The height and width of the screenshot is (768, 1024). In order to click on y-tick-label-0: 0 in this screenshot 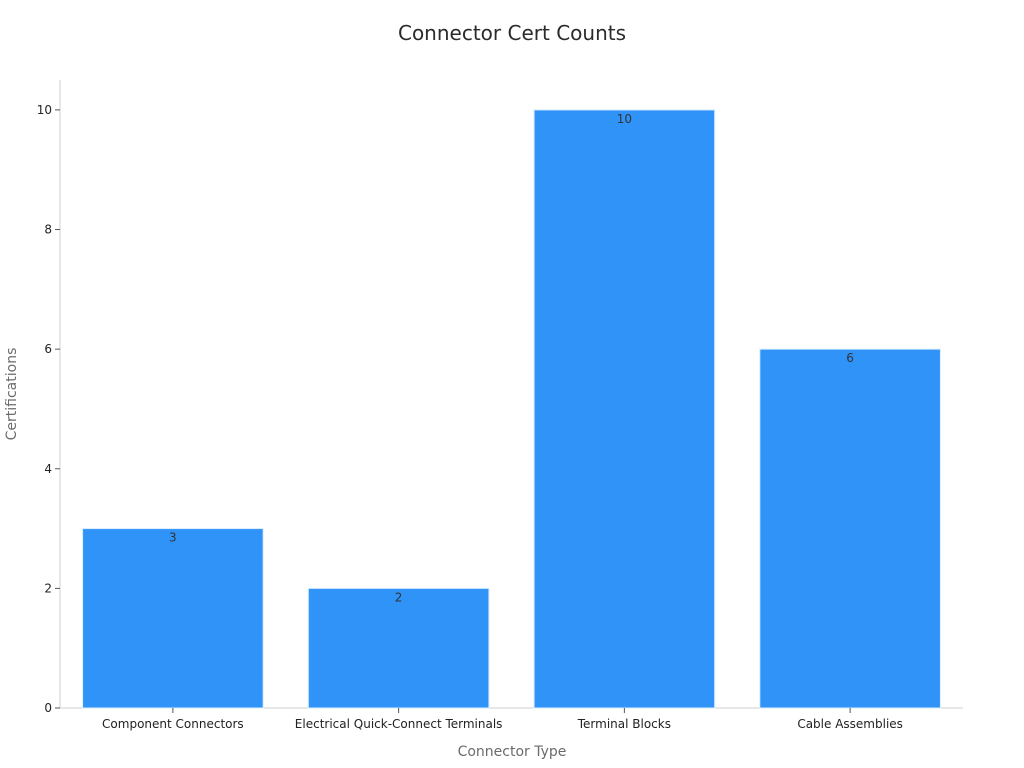, I will do `click(48, 708)`.